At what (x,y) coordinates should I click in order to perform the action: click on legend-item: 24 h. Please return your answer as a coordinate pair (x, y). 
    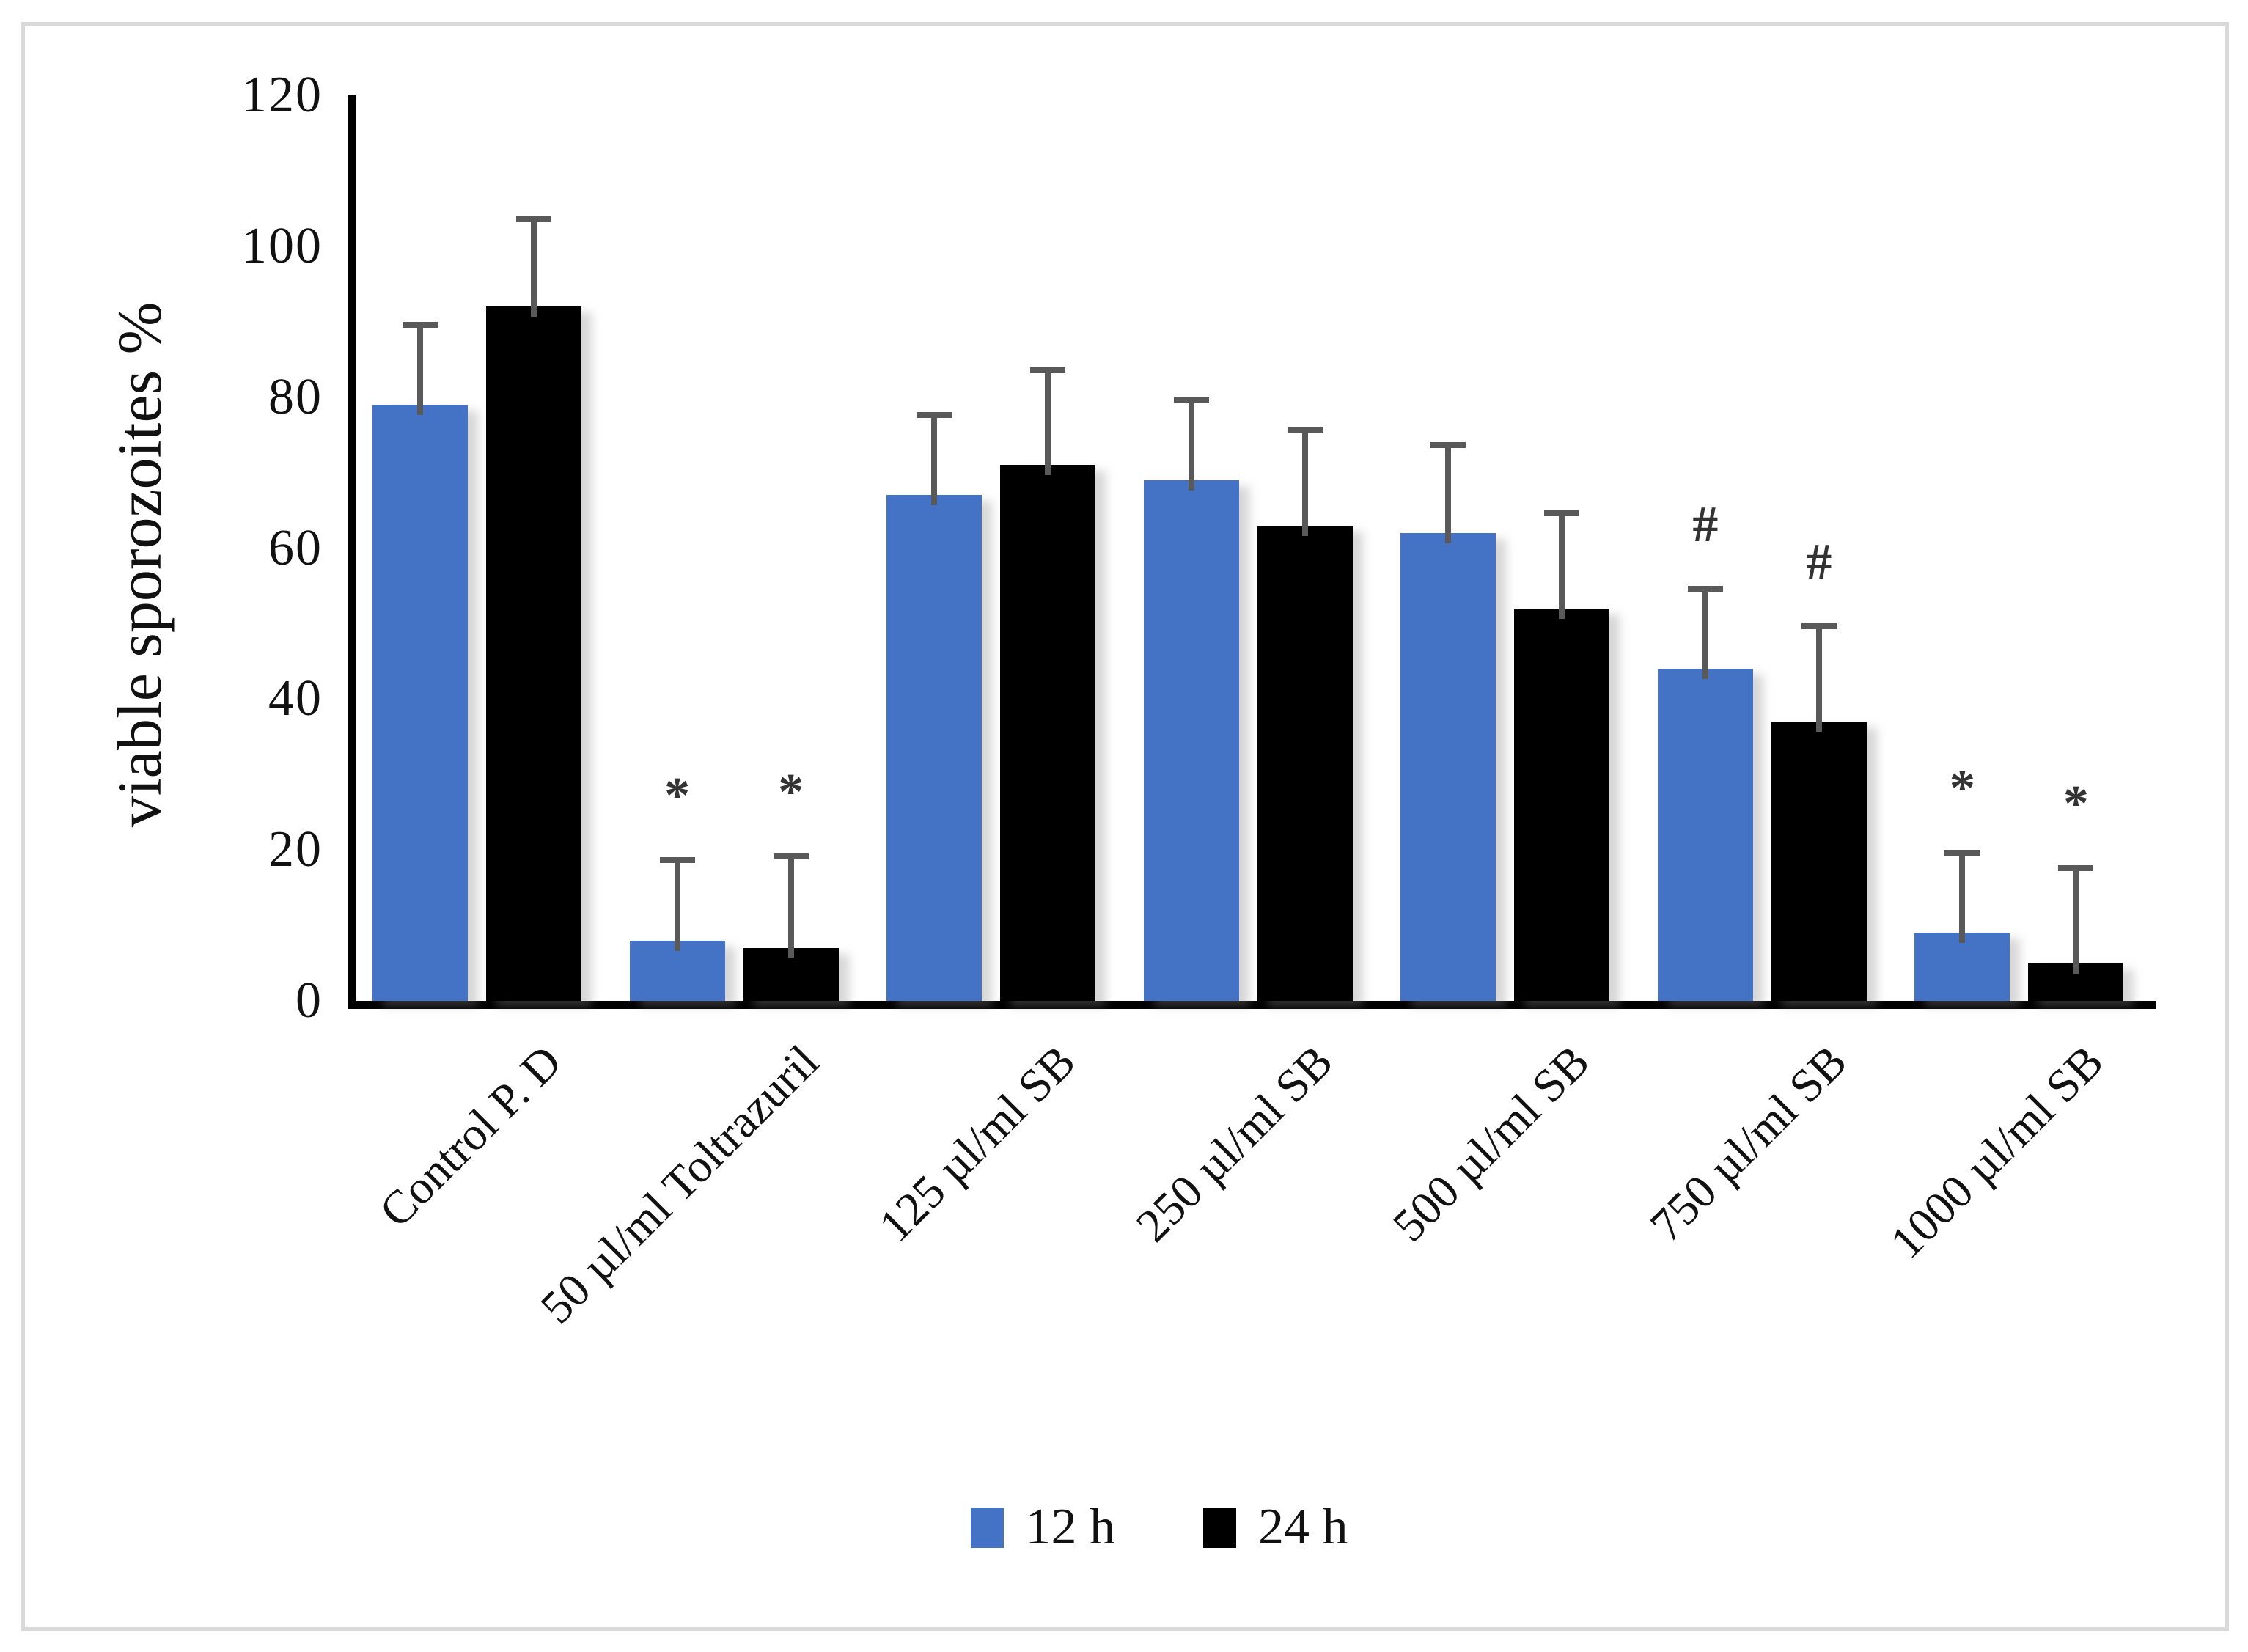
    Looking at the image, I should click on (1275, 1528).